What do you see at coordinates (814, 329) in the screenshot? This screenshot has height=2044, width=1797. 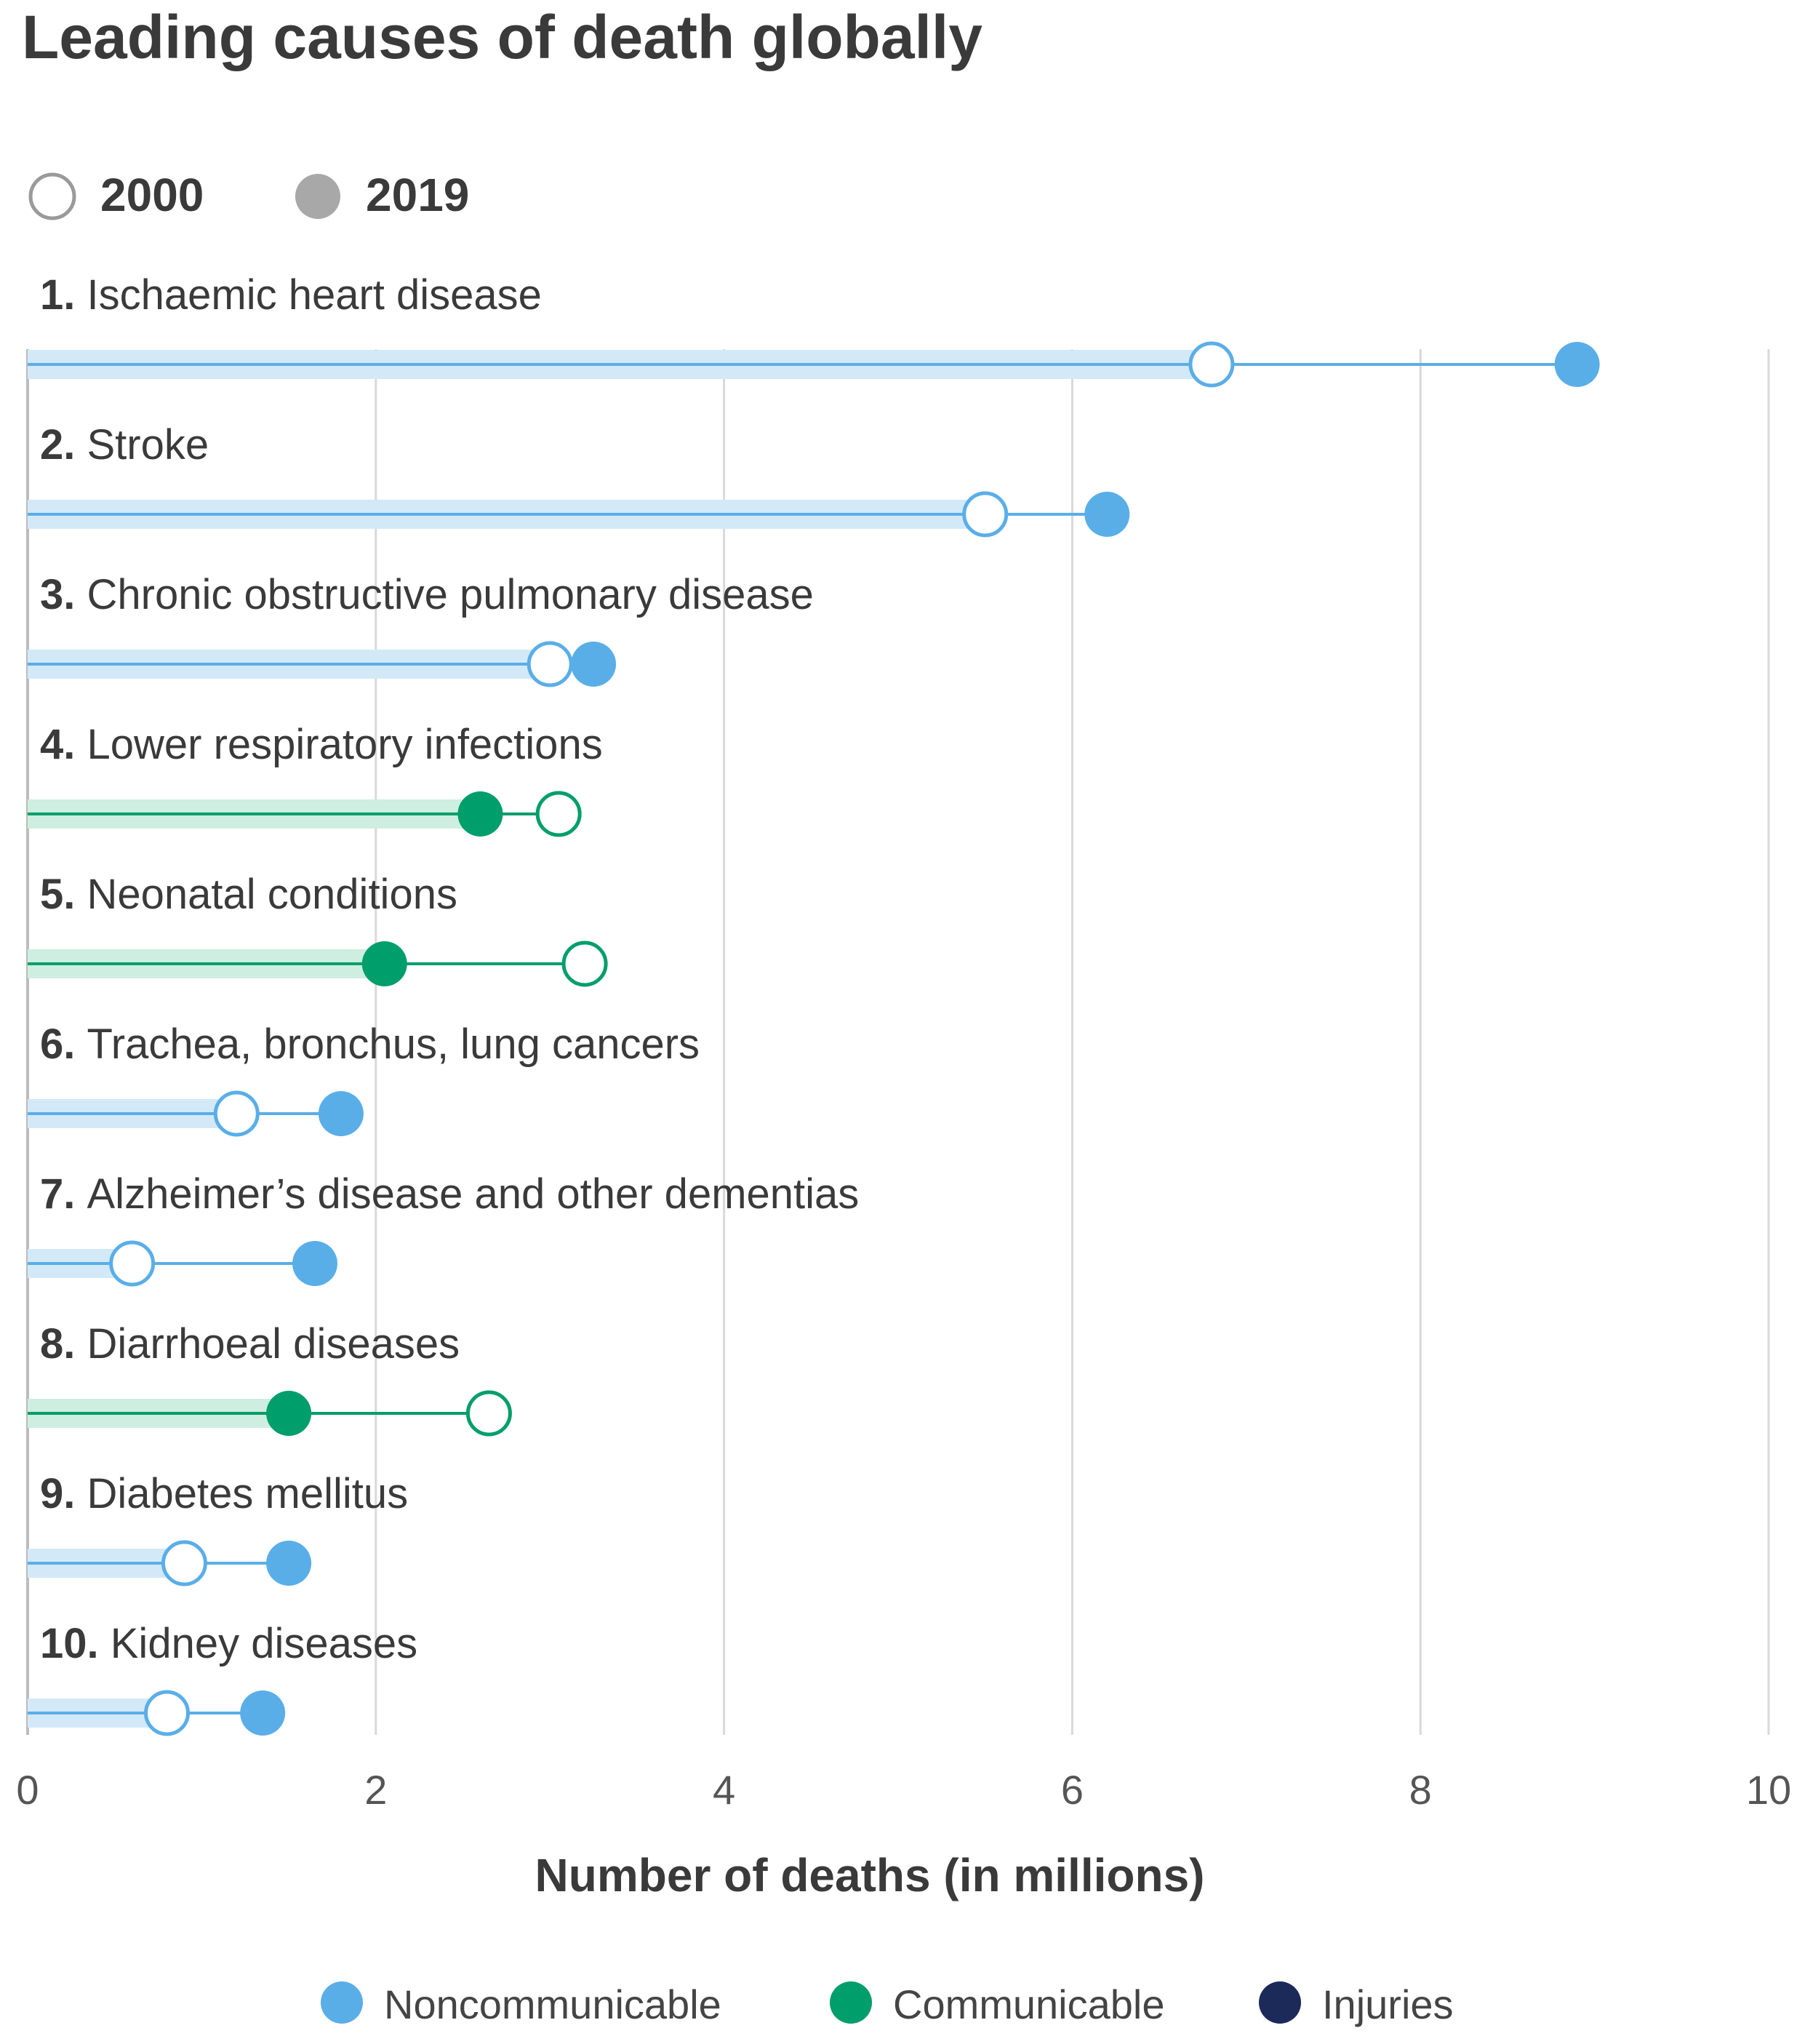 I see `cause-row: 1. Ischaemic heart disease` at bounding box center [814, 329].